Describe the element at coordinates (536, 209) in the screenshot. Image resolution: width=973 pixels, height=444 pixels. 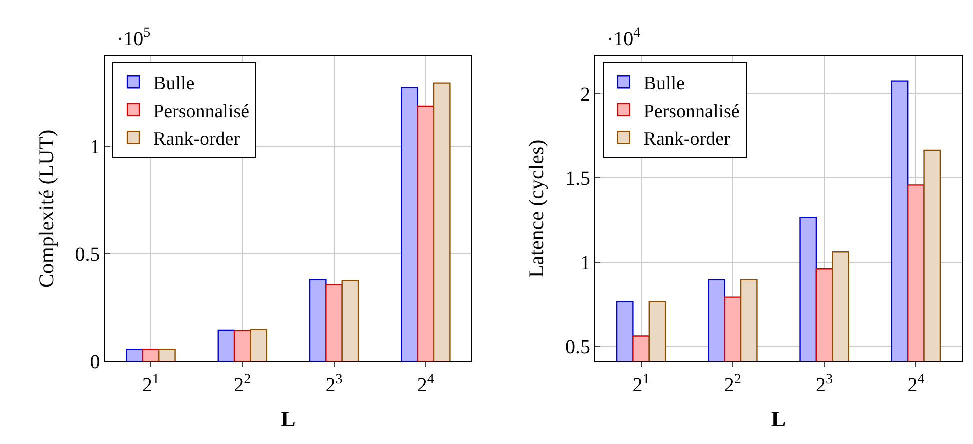
I see `y-axis-title: Latence (cycles)` at that location.